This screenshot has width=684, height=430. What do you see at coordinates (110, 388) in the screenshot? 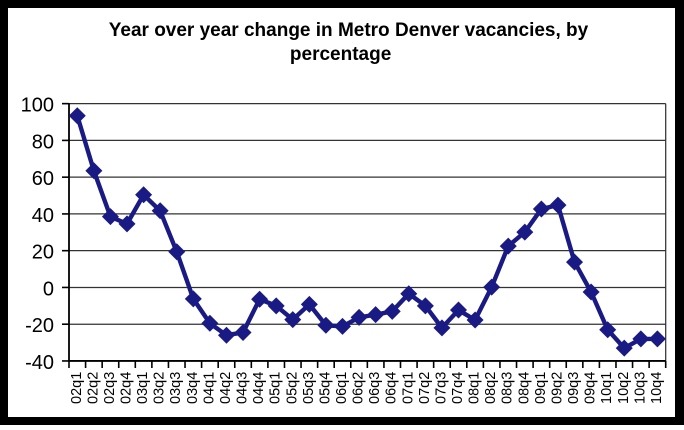
I see `svg-text: 02q3` at bounding box center [110, 388].